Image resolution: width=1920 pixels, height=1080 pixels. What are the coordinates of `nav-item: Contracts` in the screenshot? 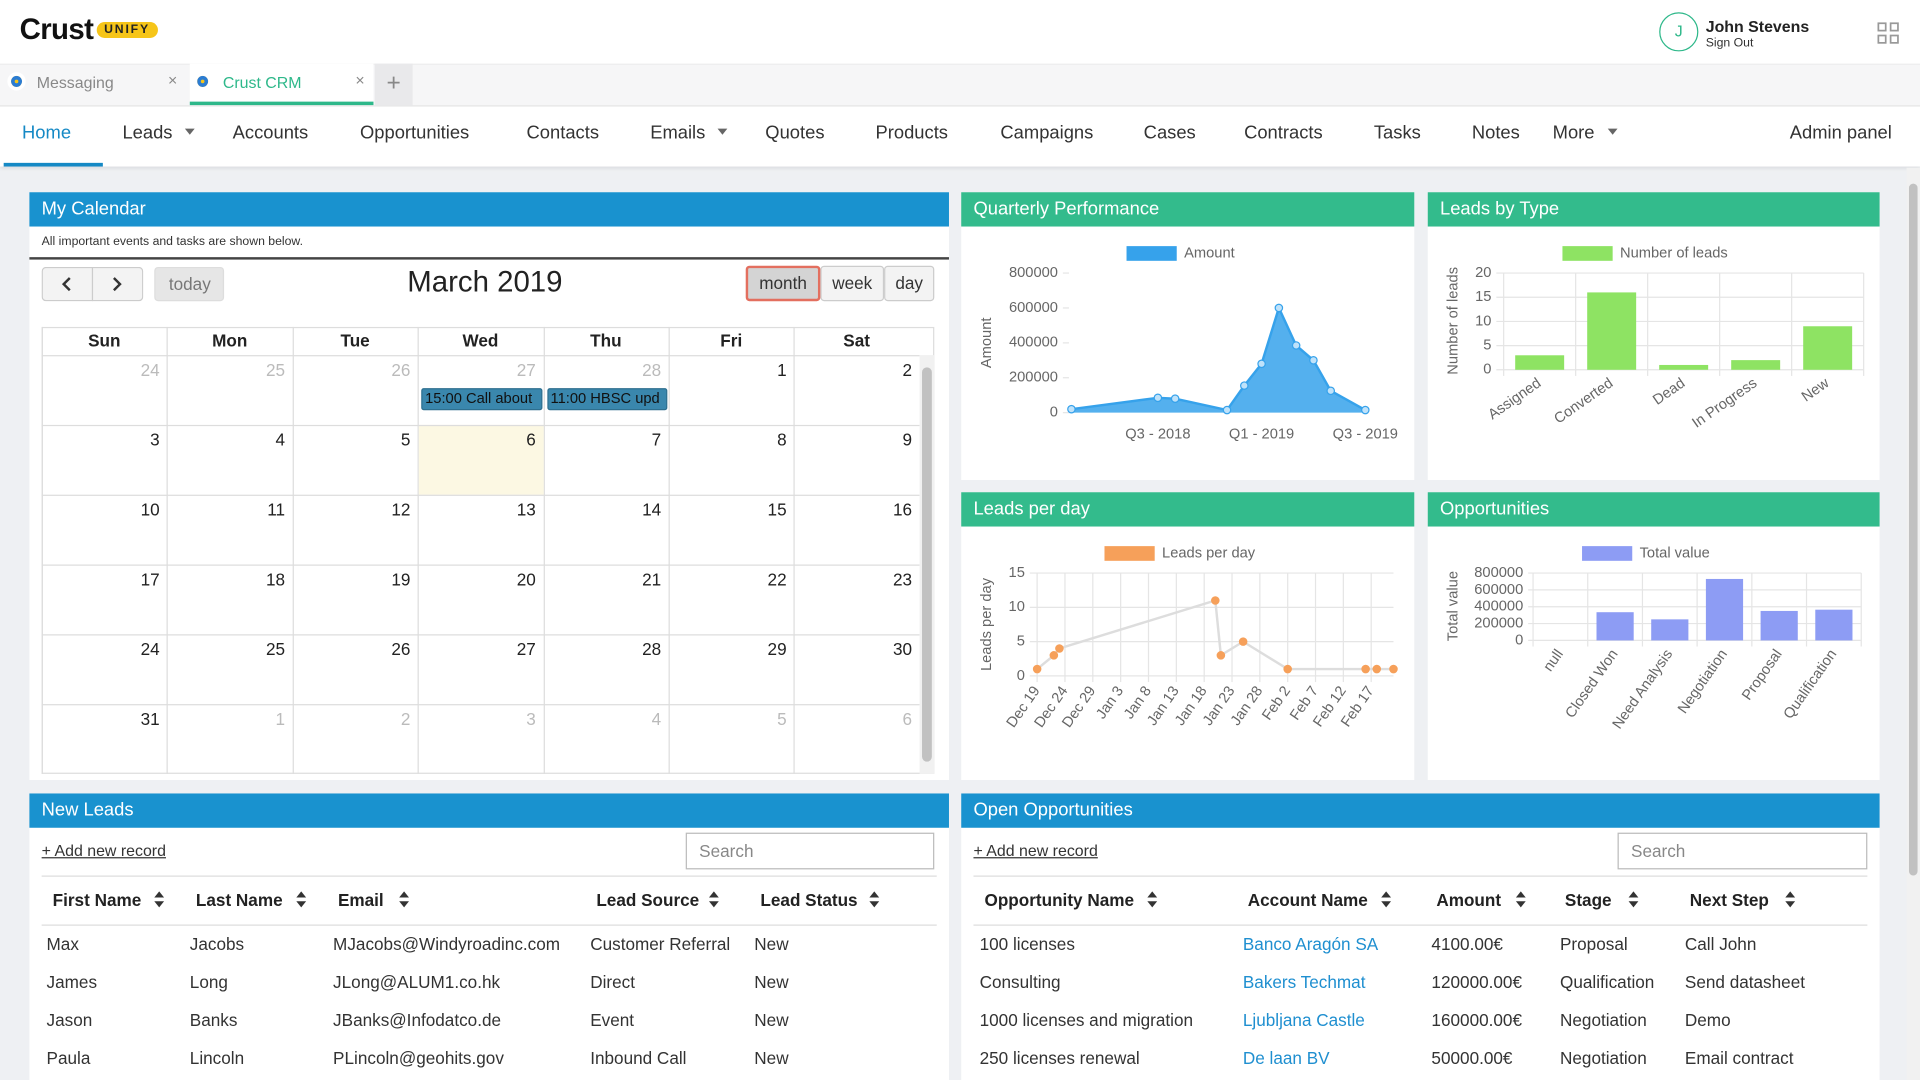 It's located at (1283, 133).